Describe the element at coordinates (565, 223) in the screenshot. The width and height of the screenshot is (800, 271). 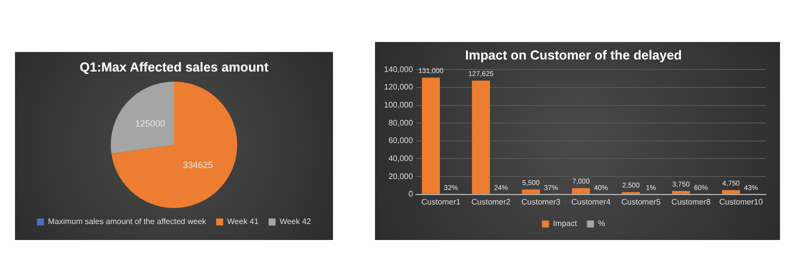
I see `legend-label: Impact` at that location.